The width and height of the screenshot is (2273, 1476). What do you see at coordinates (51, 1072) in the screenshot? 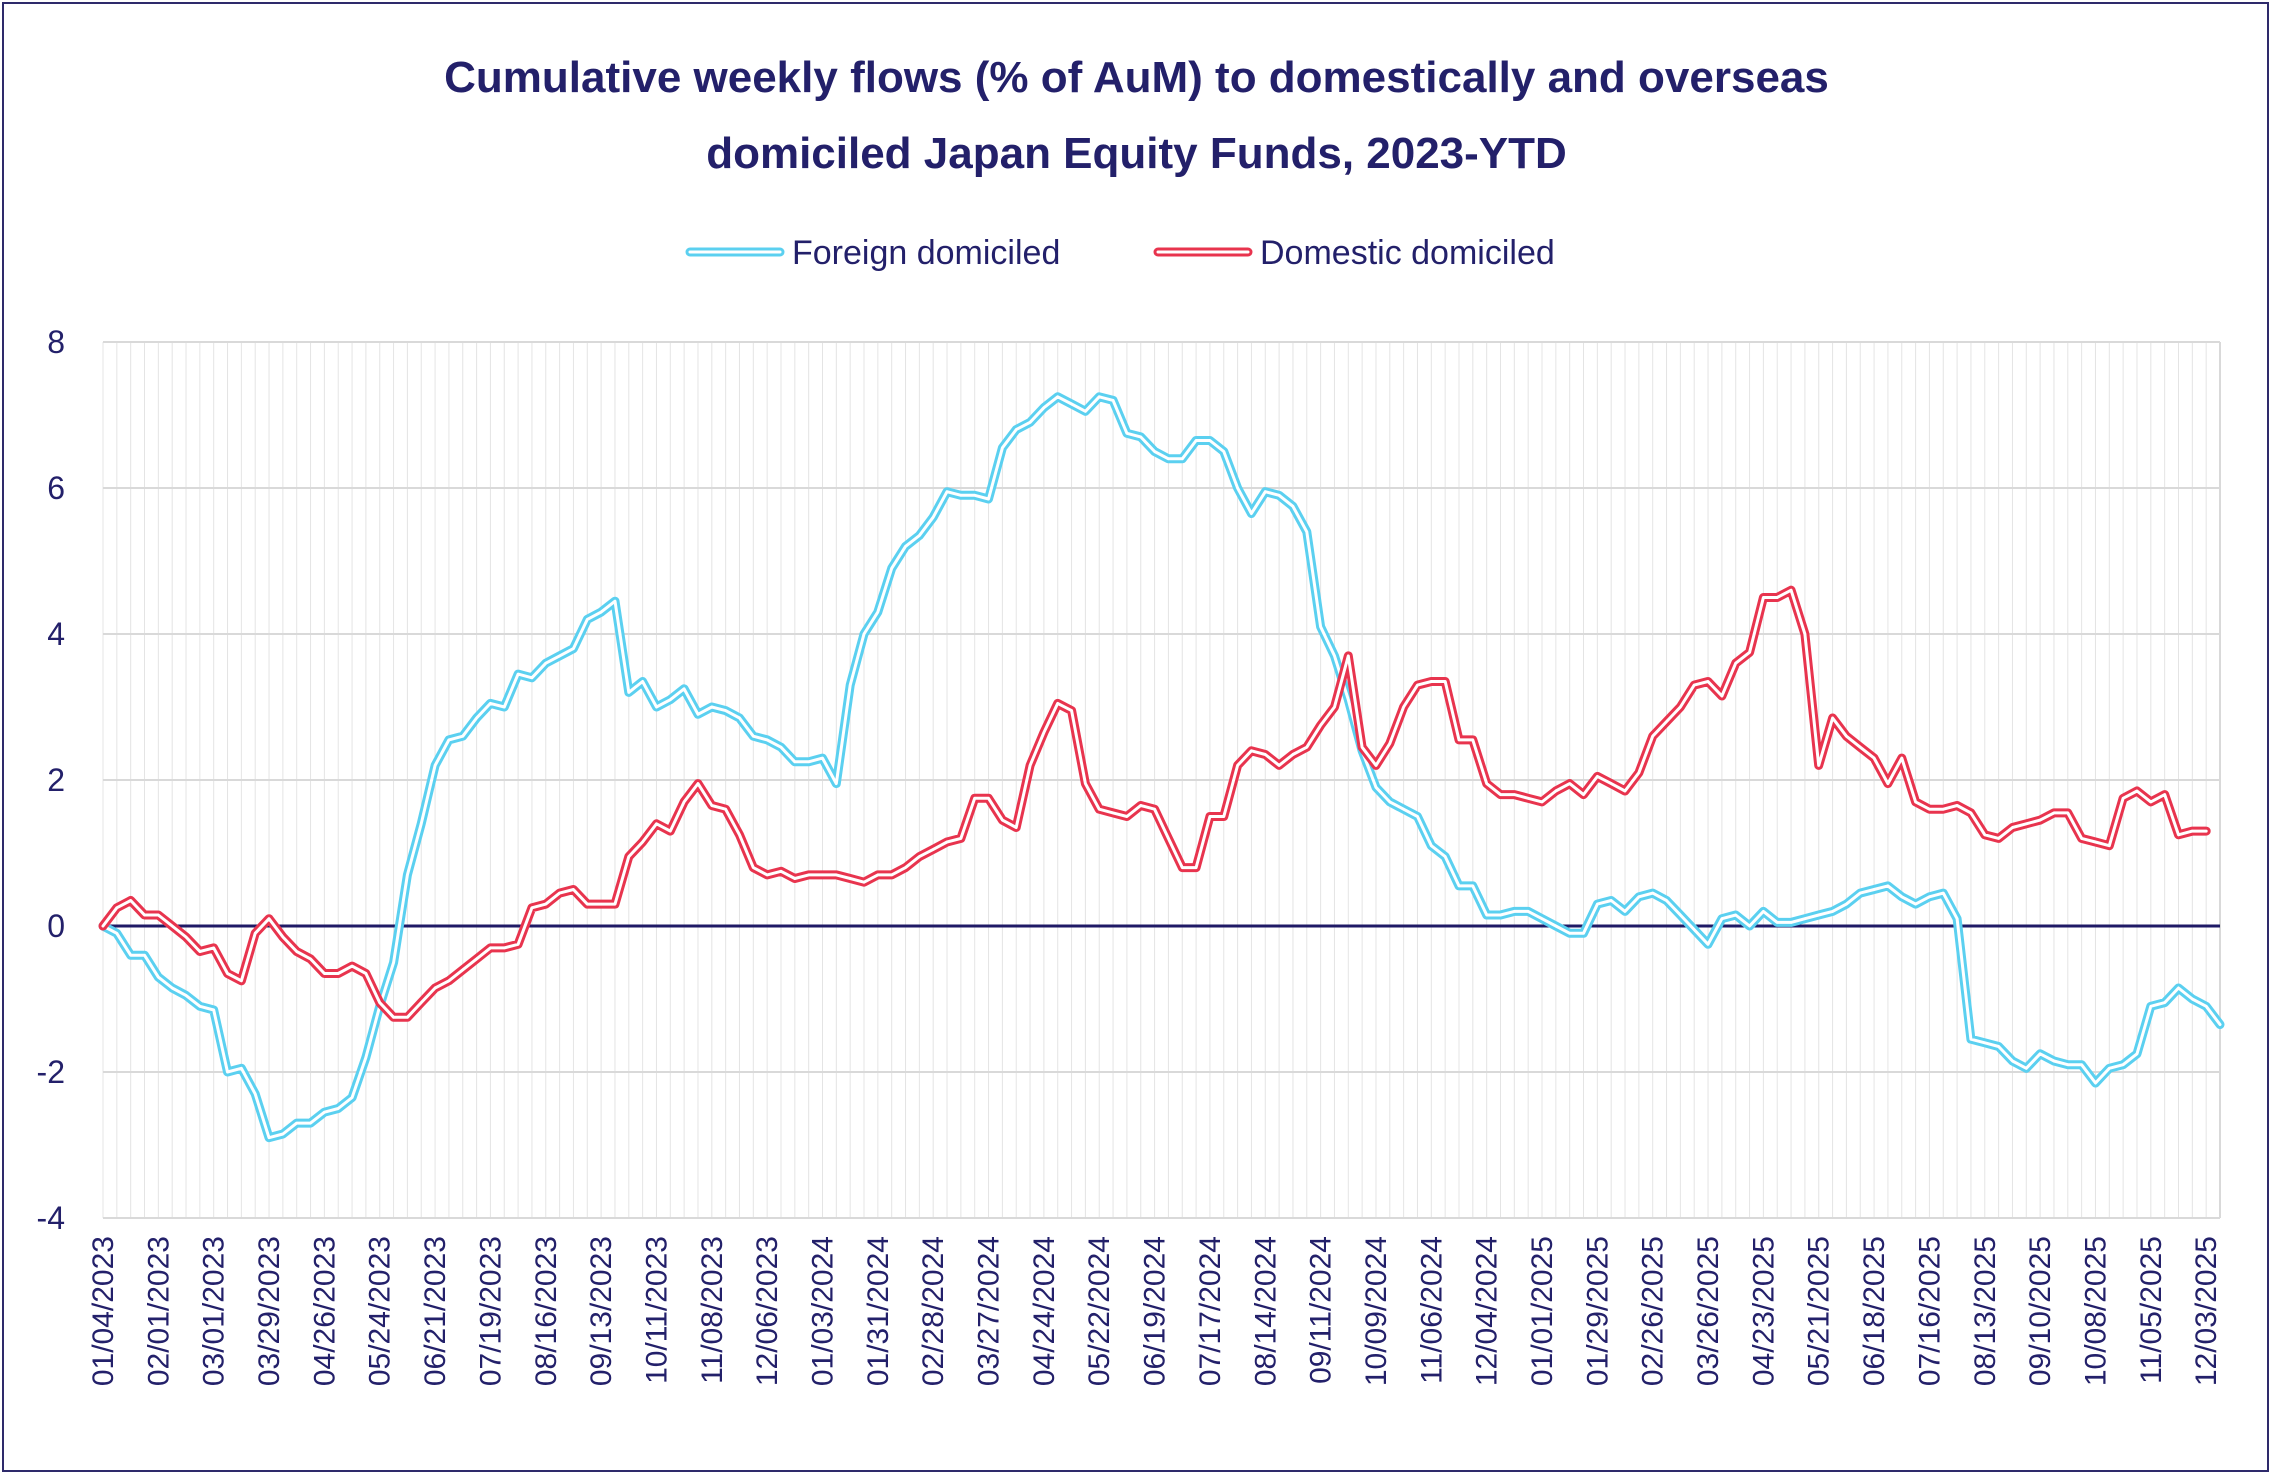
I see `y-tick-label: -2` at bounding box center [51, 1072].